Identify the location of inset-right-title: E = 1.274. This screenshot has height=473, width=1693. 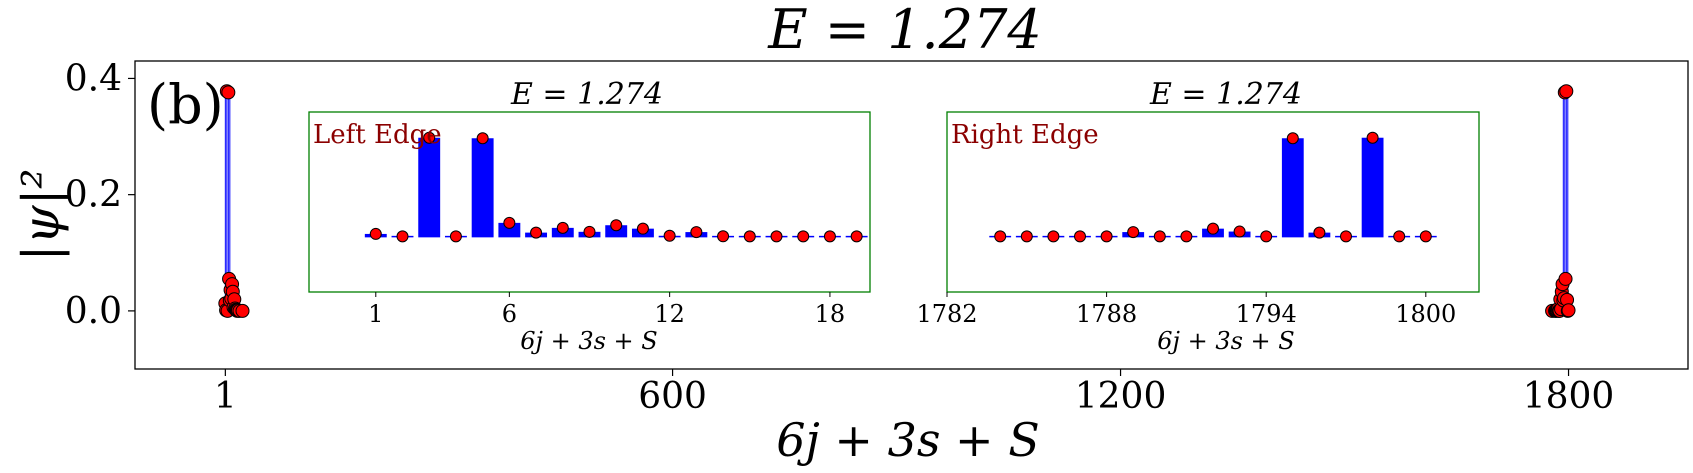
(1225, 94).